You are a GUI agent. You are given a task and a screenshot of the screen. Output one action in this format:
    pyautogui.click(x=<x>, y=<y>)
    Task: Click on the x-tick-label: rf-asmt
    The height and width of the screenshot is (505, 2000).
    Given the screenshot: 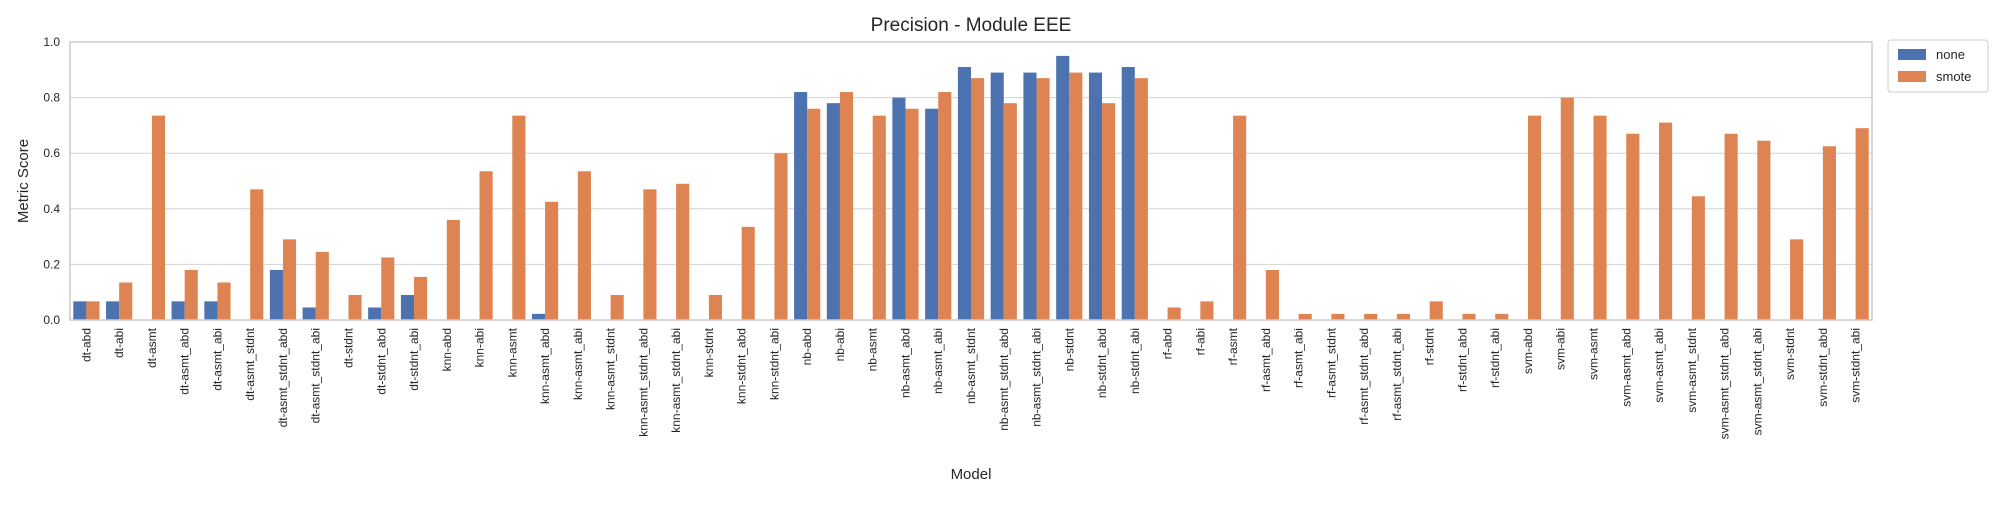 What is the action you would take?
    pyautogui.click(x=1233, y=346)
    